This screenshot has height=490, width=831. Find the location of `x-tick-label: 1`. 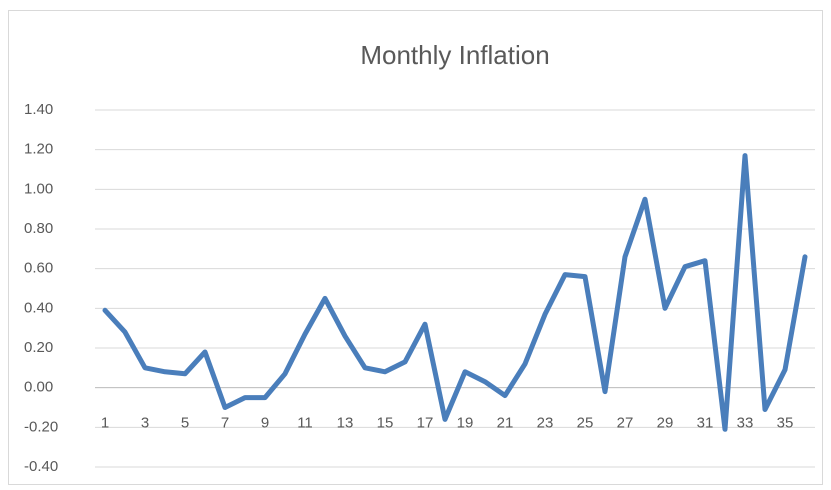

x-tick-label: 1 is located at coordinates (105, 423).